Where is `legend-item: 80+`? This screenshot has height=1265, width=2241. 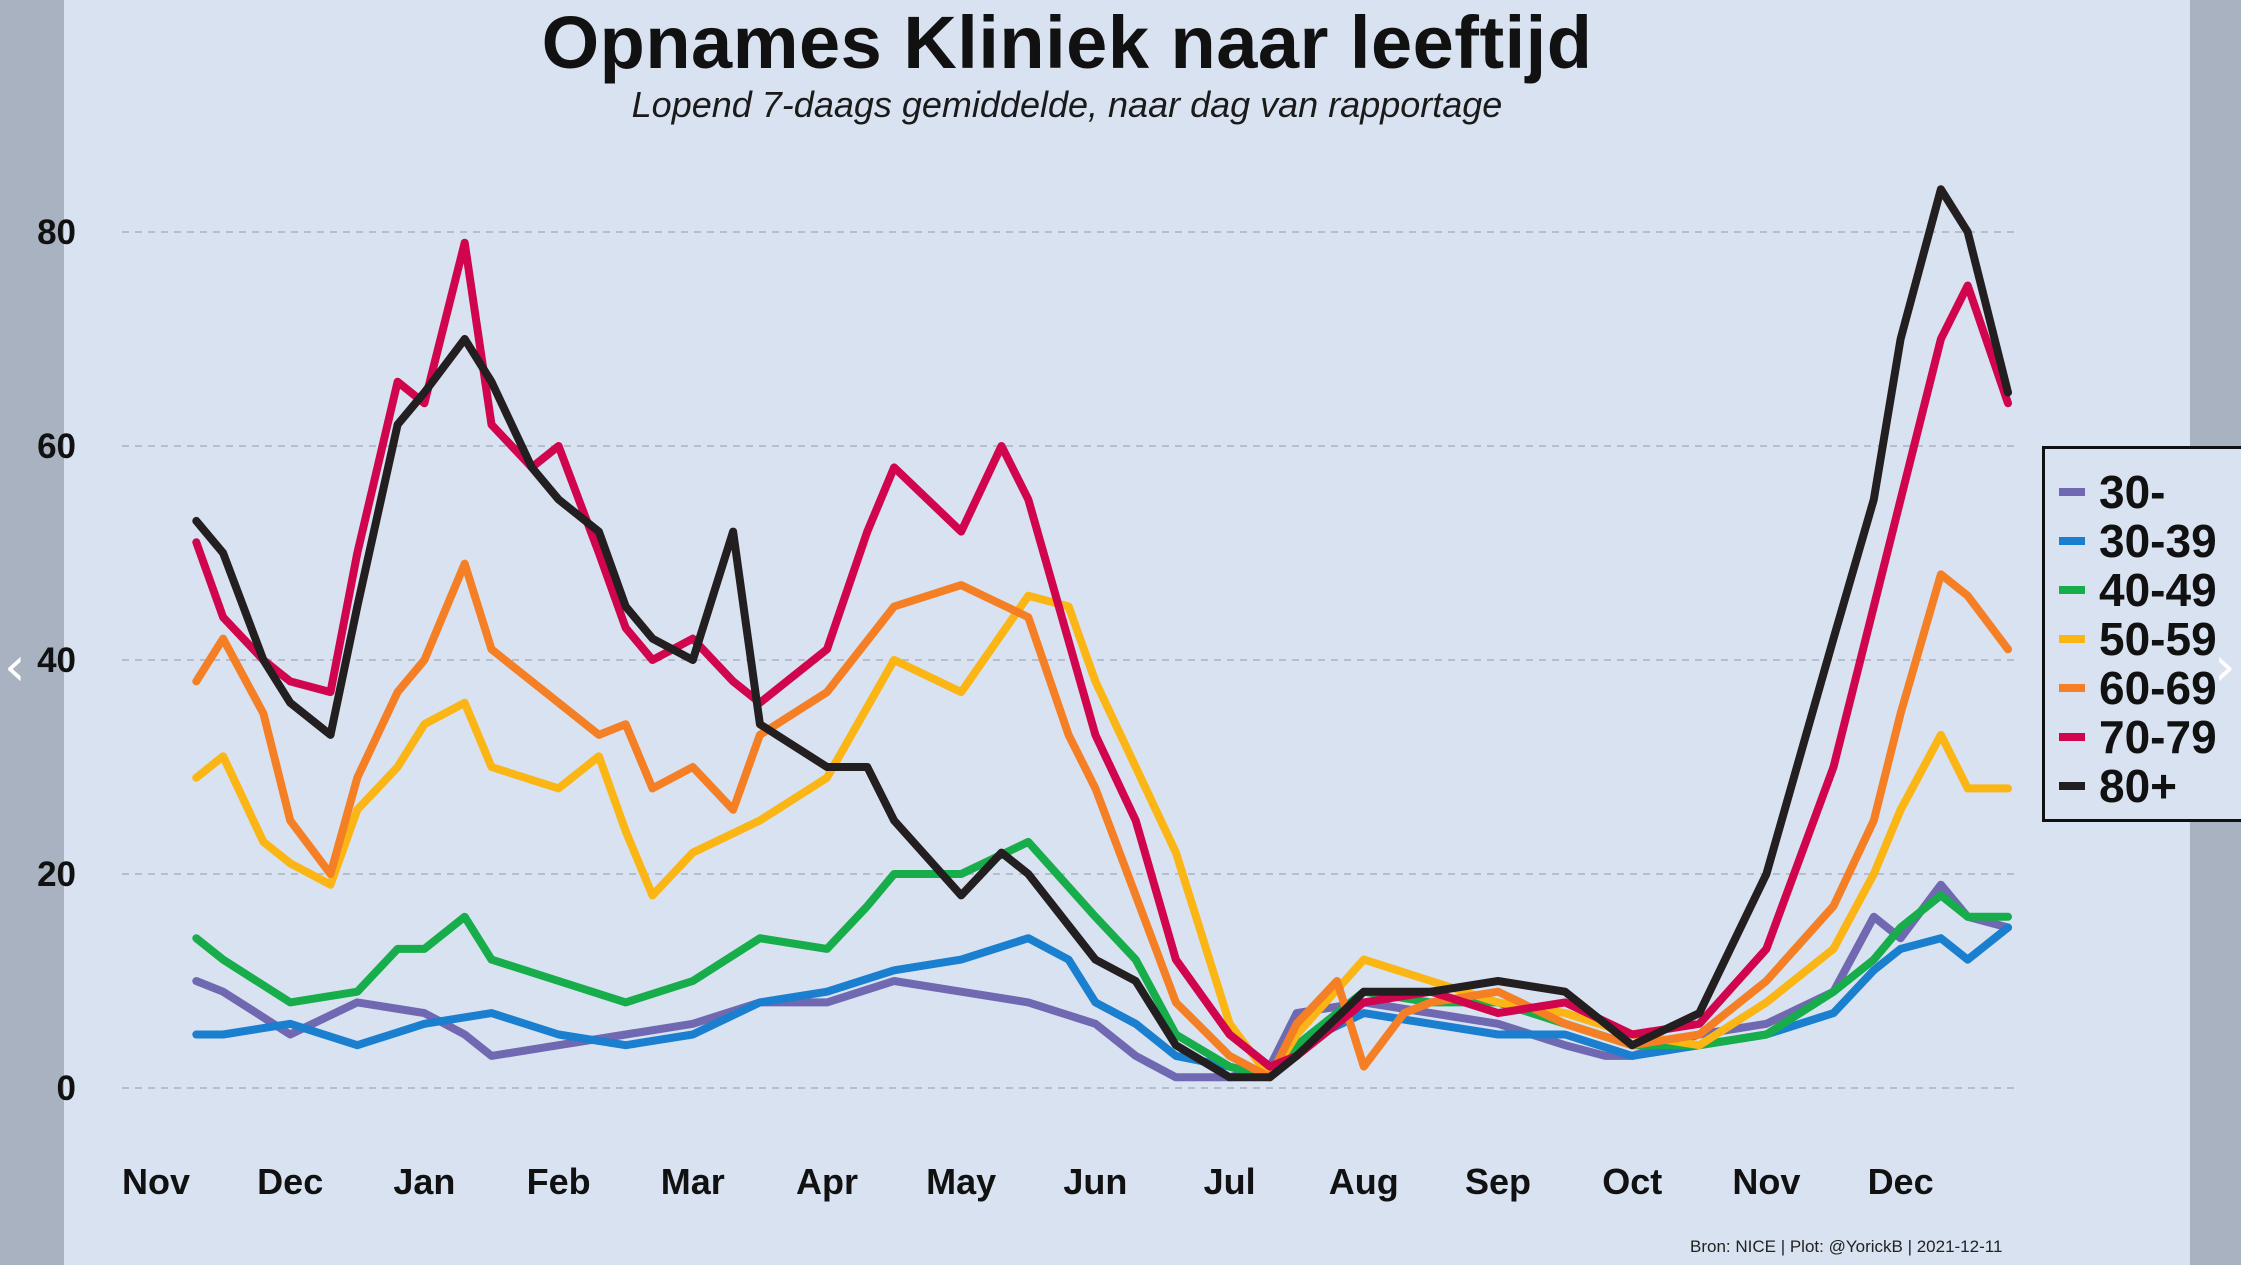 legend-item: 80+ is located at coordinates (2150, 785).